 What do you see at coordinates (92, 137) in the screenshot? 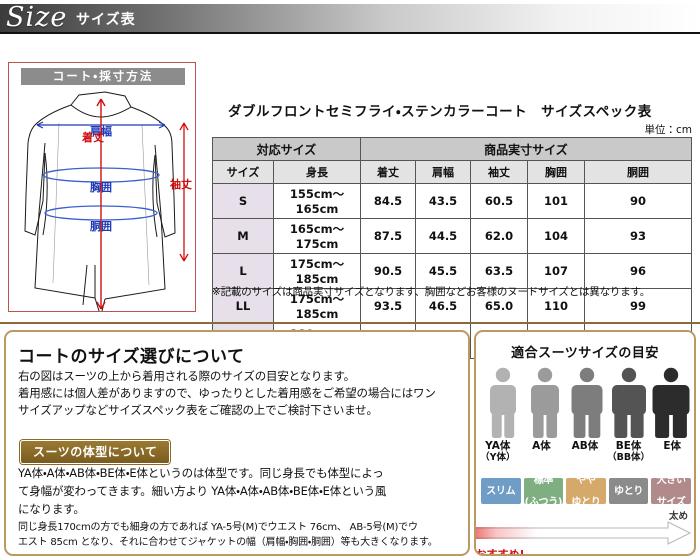
I see `coat-label-length-1: 着丈` at bounding box center [92, 137].